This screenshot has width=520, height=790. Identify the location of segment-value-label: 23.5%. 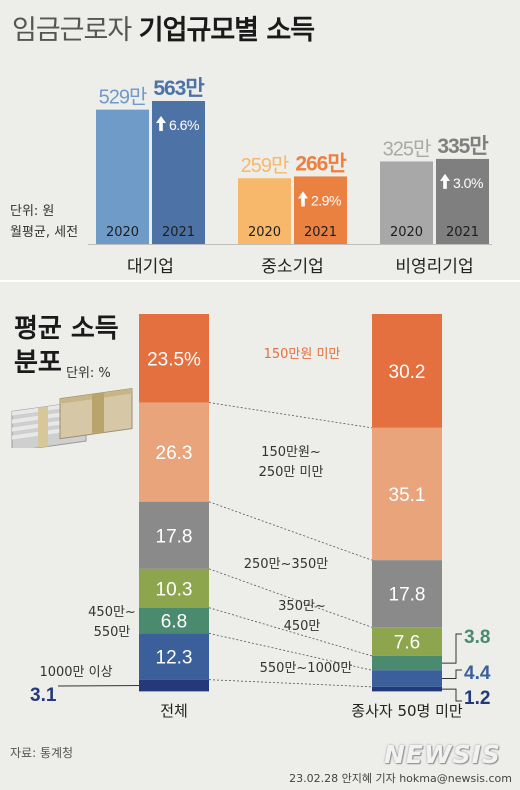
(174, 359).